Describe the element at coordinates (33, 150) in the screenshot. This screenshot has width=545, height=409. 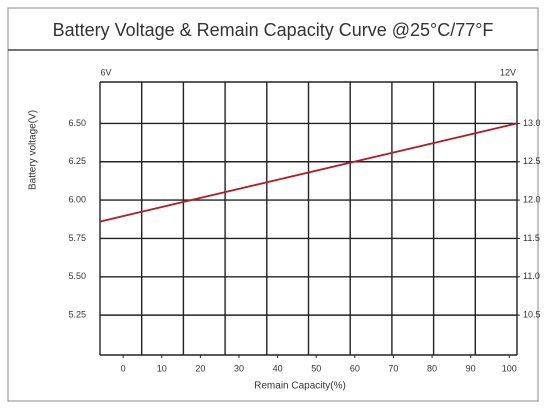
I see `y-axis-title: Battery voltage(V)` at that location.